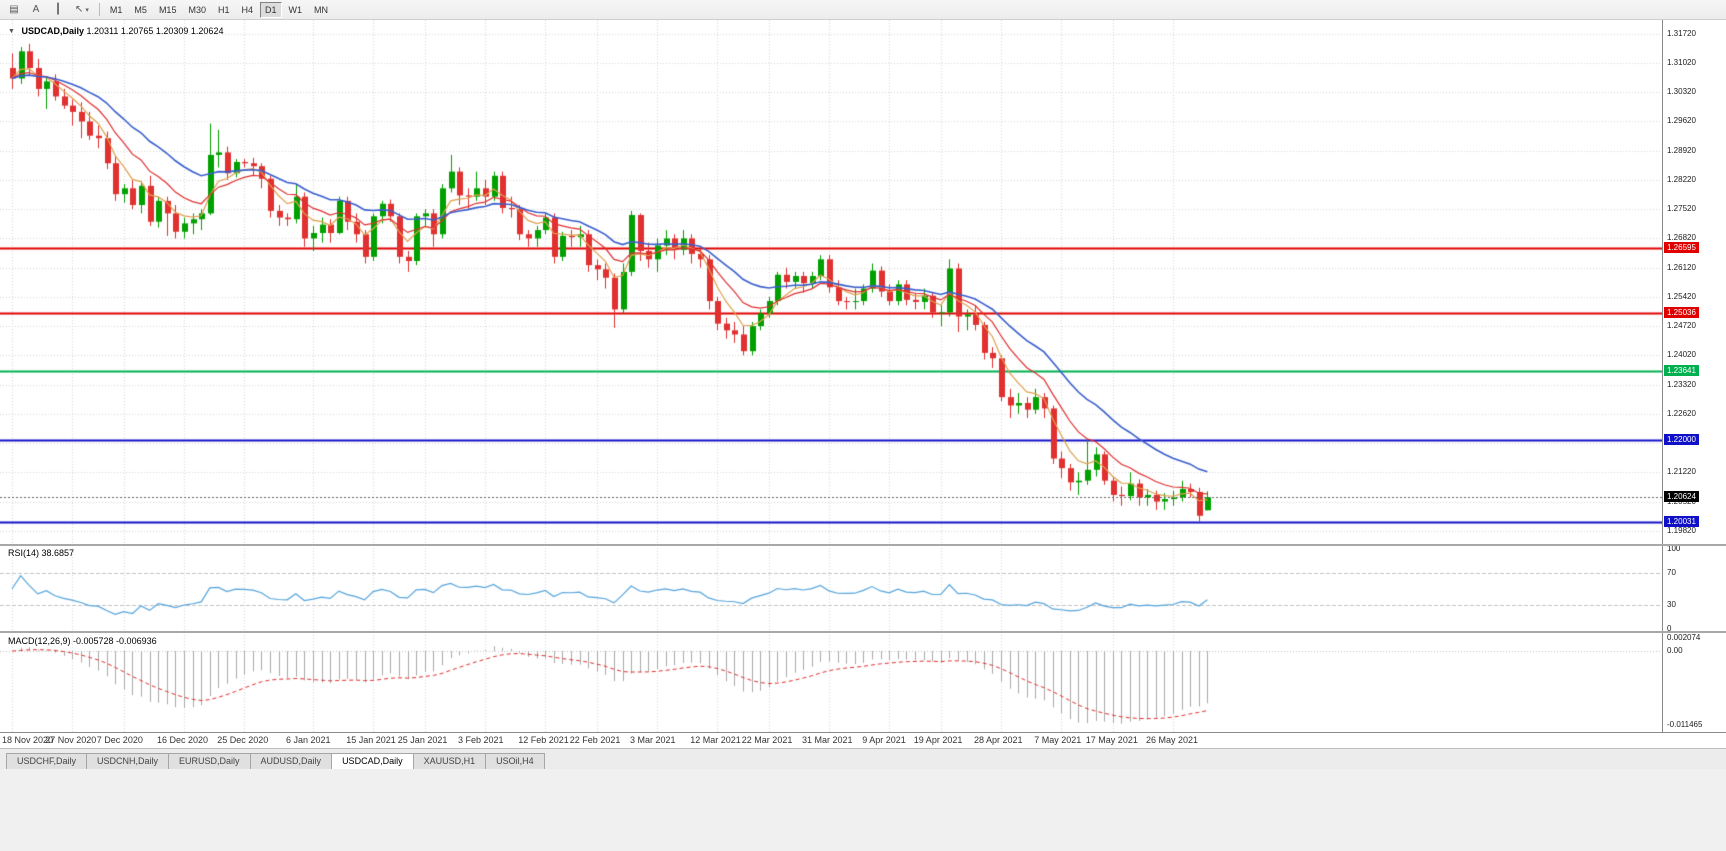 The image size is (1726, 851). I want to click on x-axis-label: 16 Dec 2020, so click(183, 740).